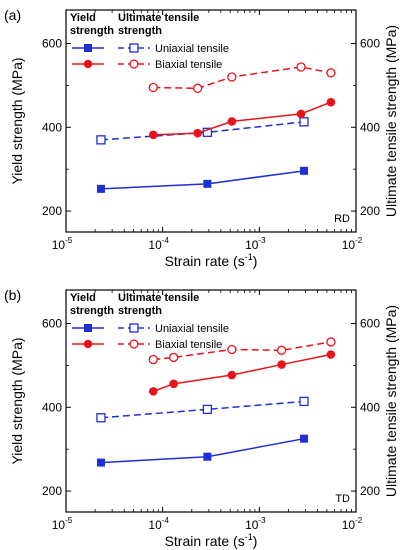 Image resolution: width=413 pixels, height=550 pixels. What do you see at coordinates (52, 211) in the screenshot?
I see `y-left-tick-label: 200` at bounding box center [52, 211].